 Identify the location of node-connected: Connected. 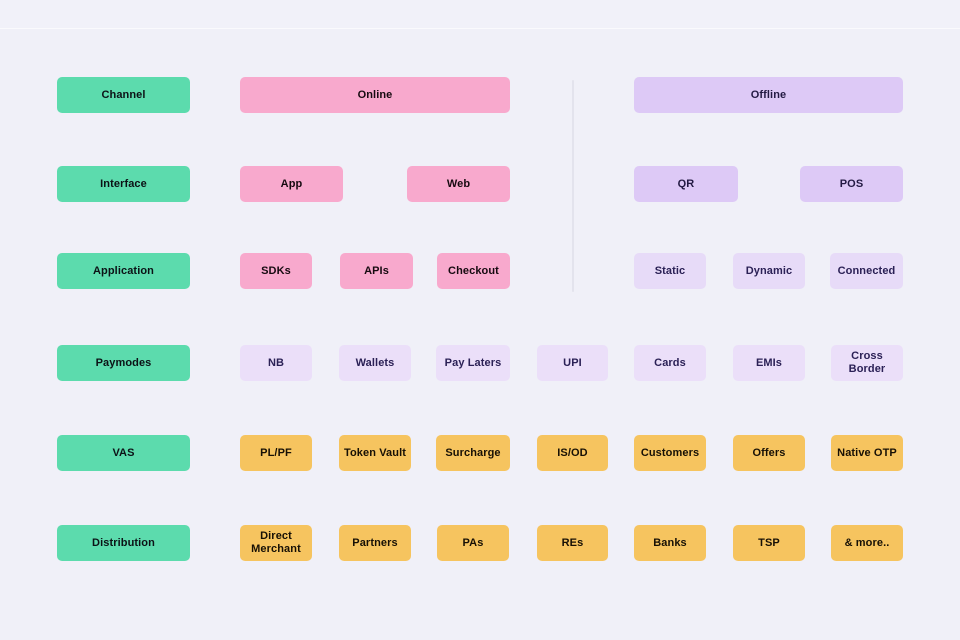
(866, 271).